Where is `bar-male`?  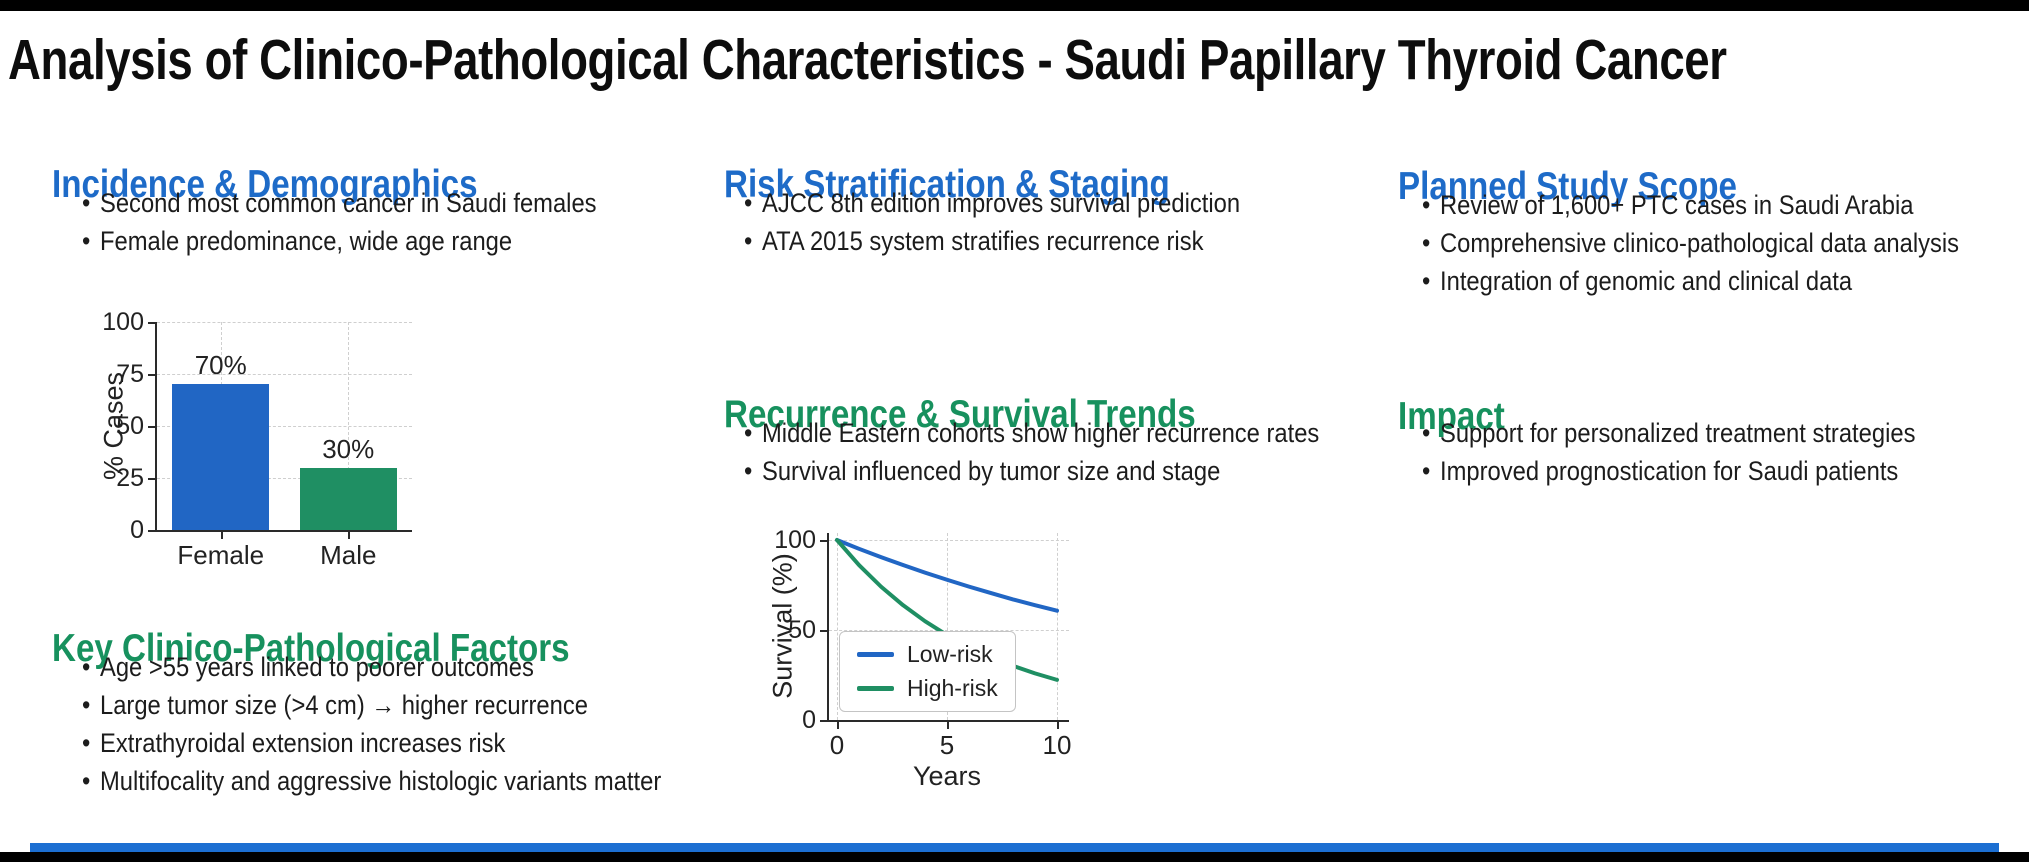
bar-male is located at coordinates (348, 498).